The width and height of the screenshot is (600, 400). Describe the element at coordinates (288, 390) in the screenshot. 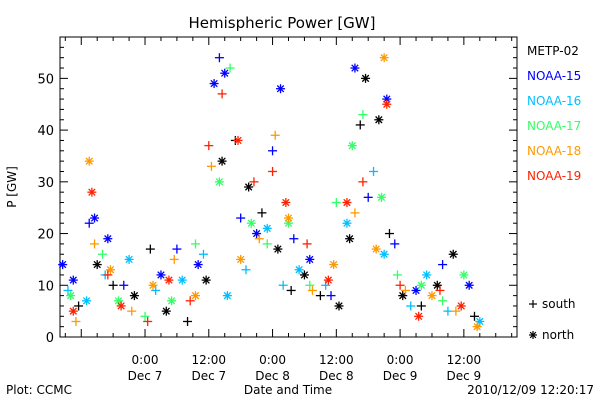

I see `x-axis-label: Date and Time` at that location.